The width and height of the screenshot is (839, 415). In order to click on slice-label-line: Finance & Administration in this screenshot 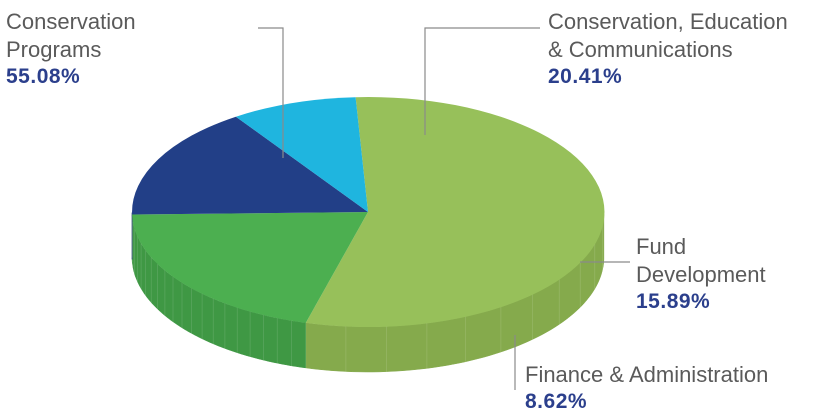, I will do `click(647, 374)`.